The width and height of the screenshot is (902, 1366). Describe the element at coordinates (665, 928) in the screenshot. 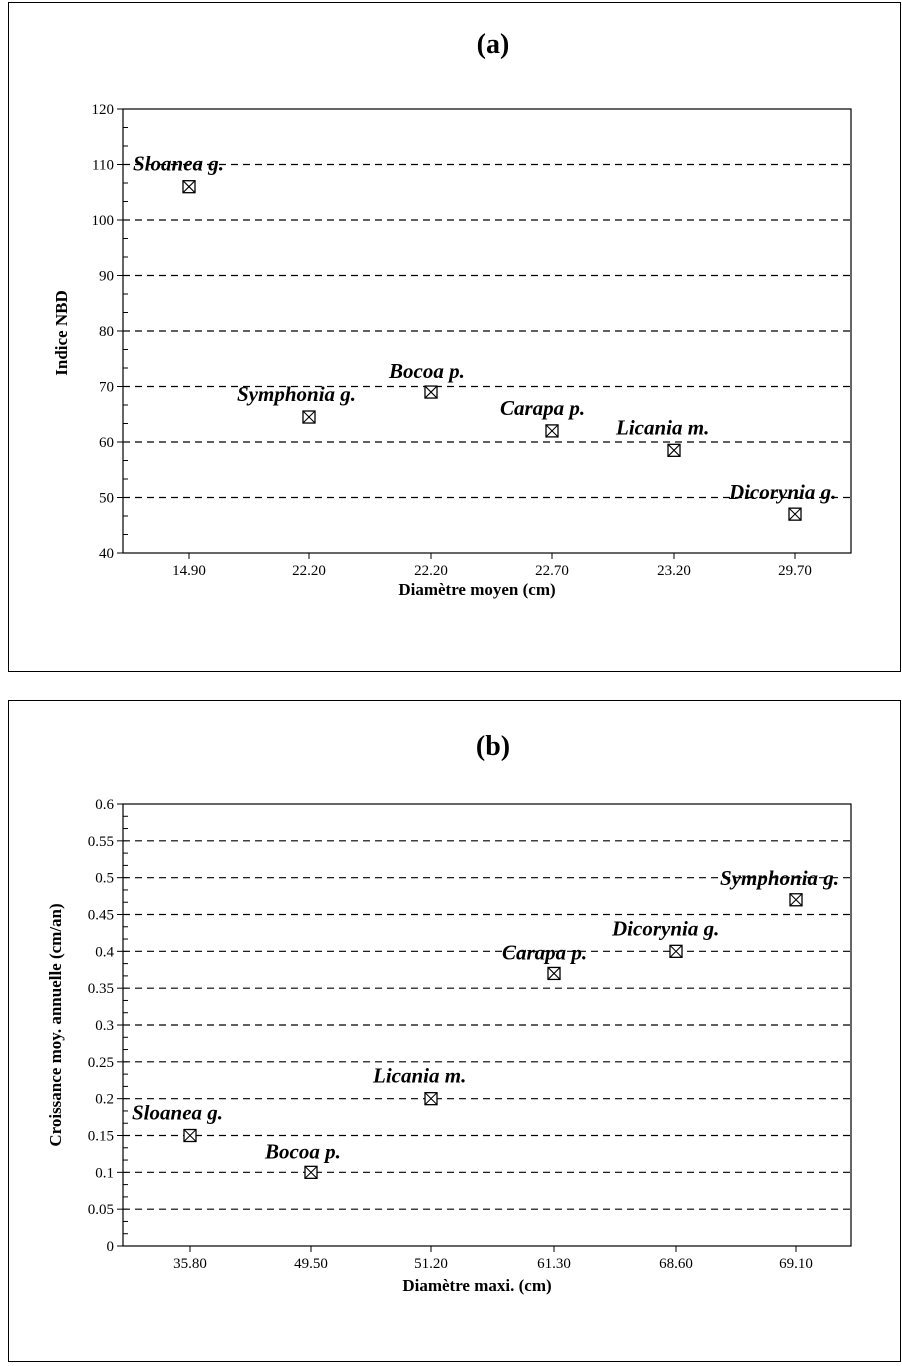

I see `chart-b-point-label: Dicorynia g.` at that location.